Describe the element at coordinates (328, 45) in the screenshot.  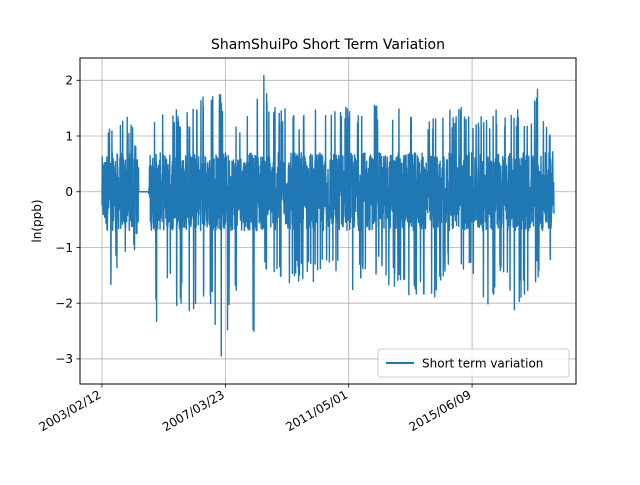
I see `chart-title: ShamShuiPo Short Term Variation` at that location.